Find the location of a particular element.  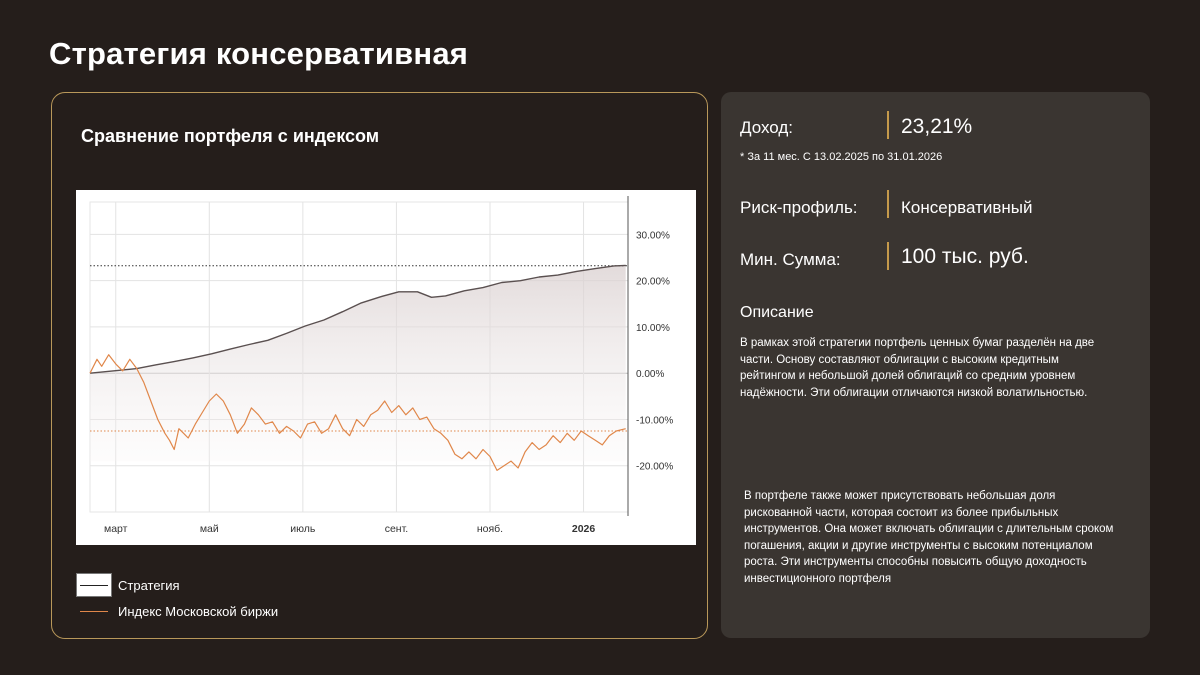

min-sum-value: 100 тыс. руб. is located at coordinates (965, 256).